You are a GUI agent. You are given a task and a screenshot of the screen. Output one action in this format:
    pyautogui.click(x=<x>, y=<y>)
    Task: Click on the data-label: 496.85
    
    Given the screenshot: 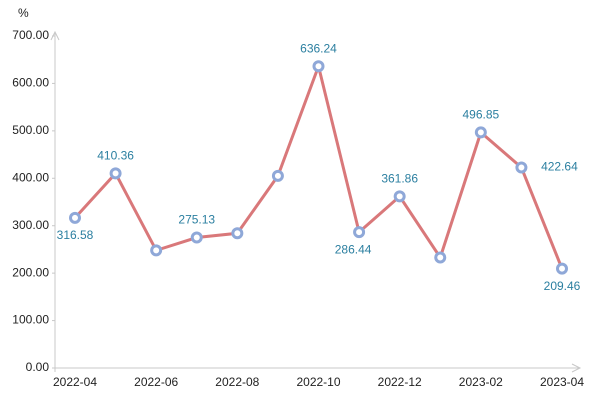 What is the action you would take?
    pyautogui.click(x=480, y=115)
    